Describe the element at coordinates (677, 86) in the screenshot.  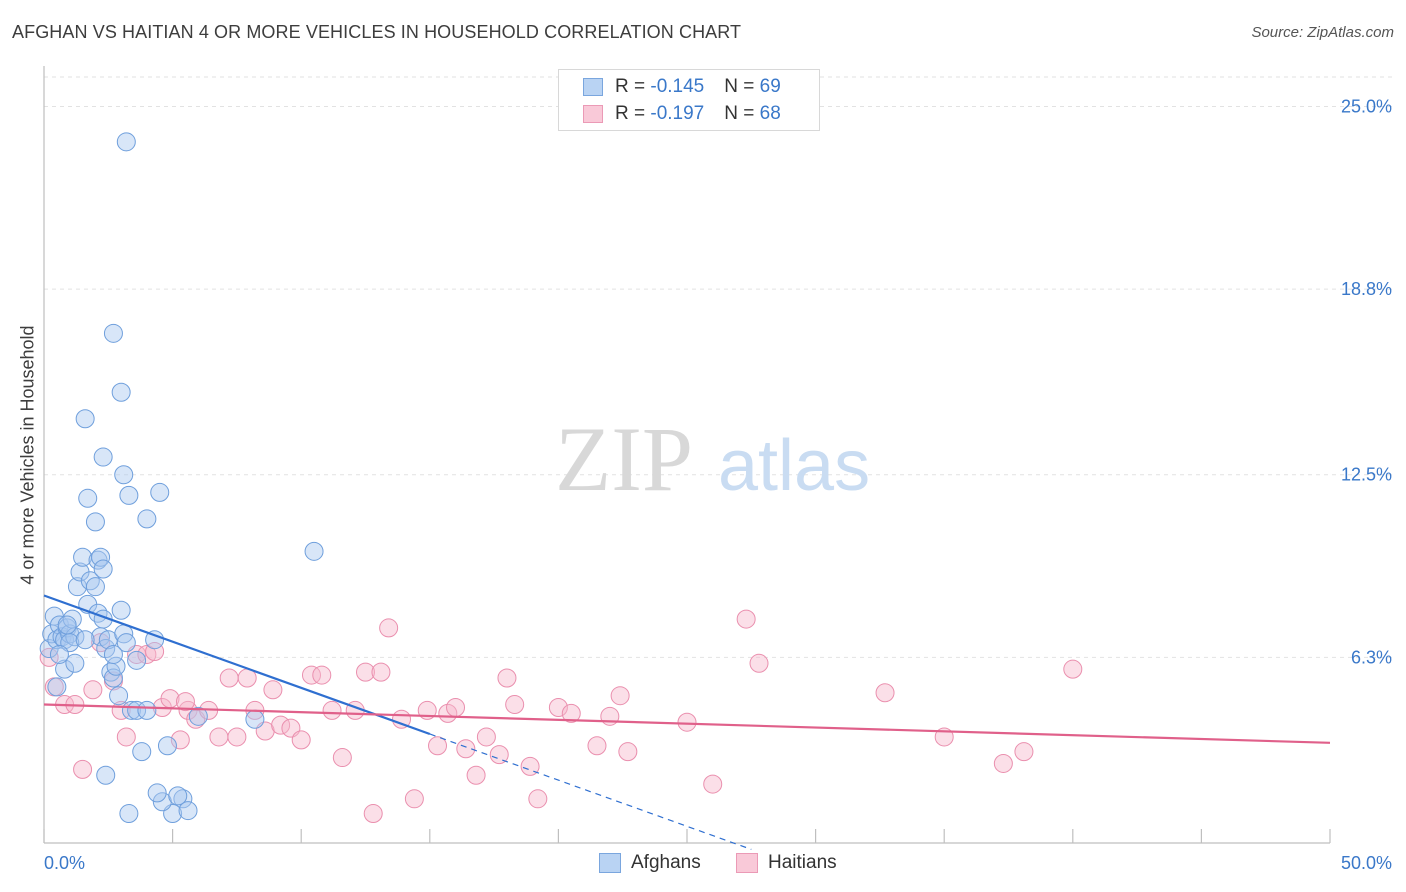
I see `afghans-r-value: -0.145` at that location.